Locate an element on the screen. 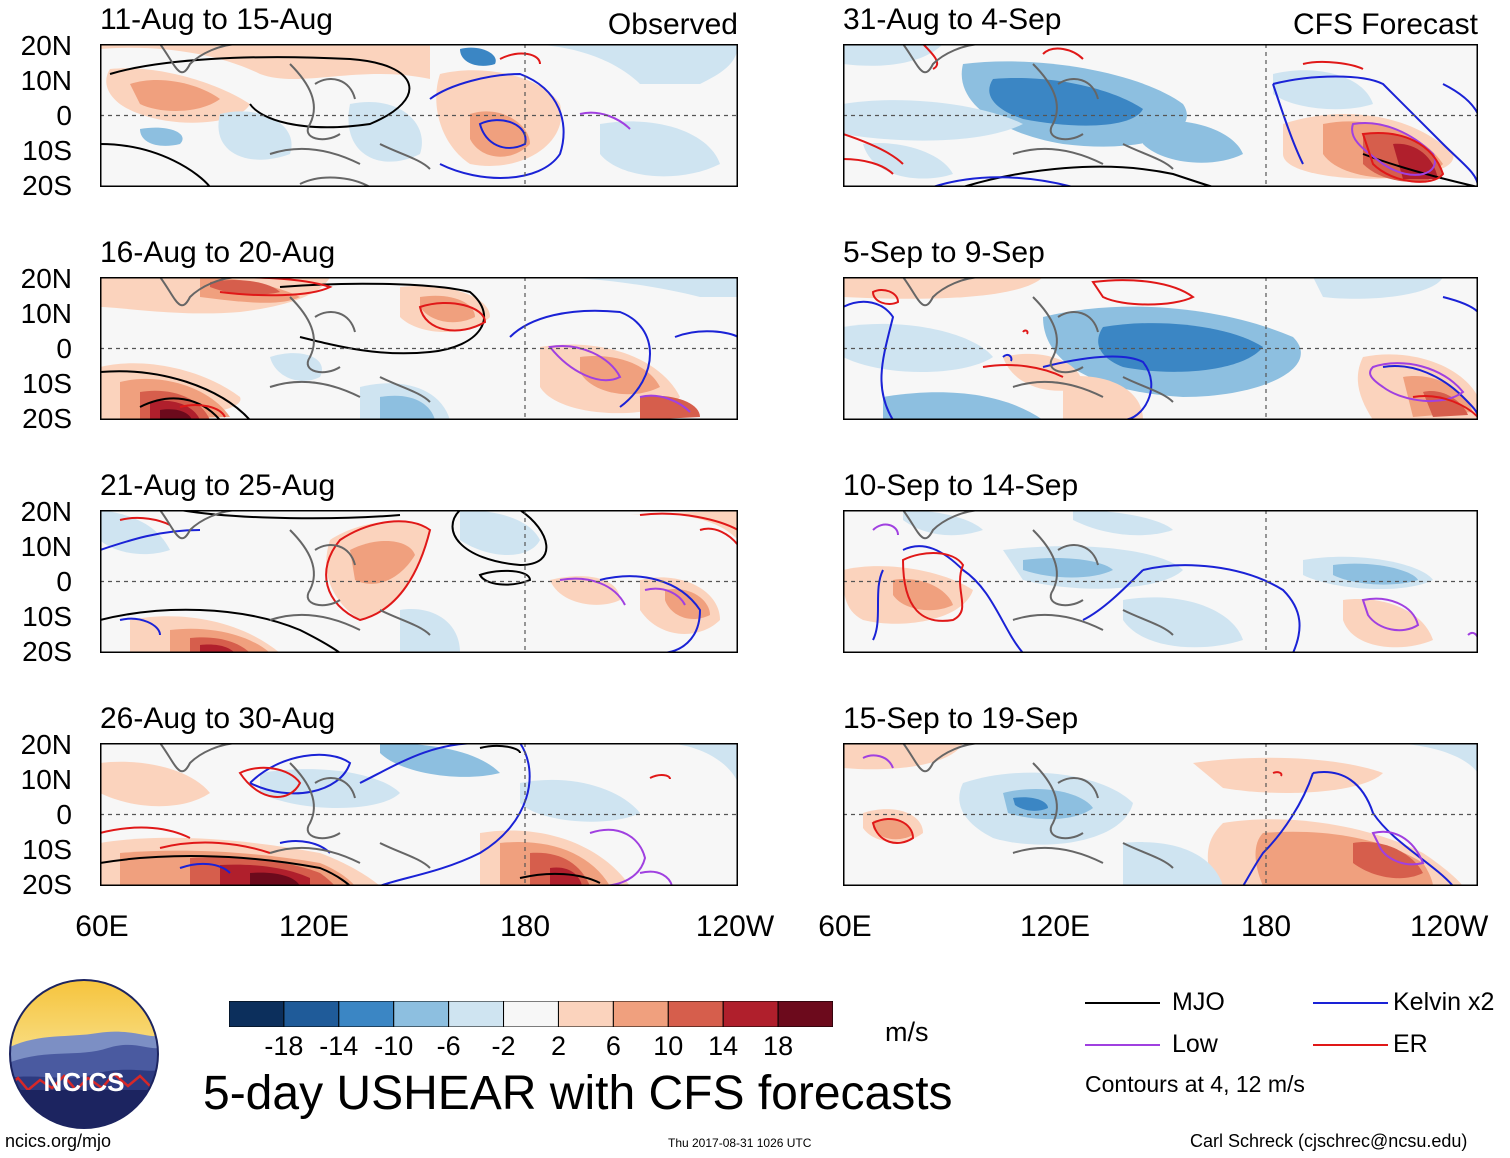  colorbar-label: -14 is located at coordinates (339, 1046).